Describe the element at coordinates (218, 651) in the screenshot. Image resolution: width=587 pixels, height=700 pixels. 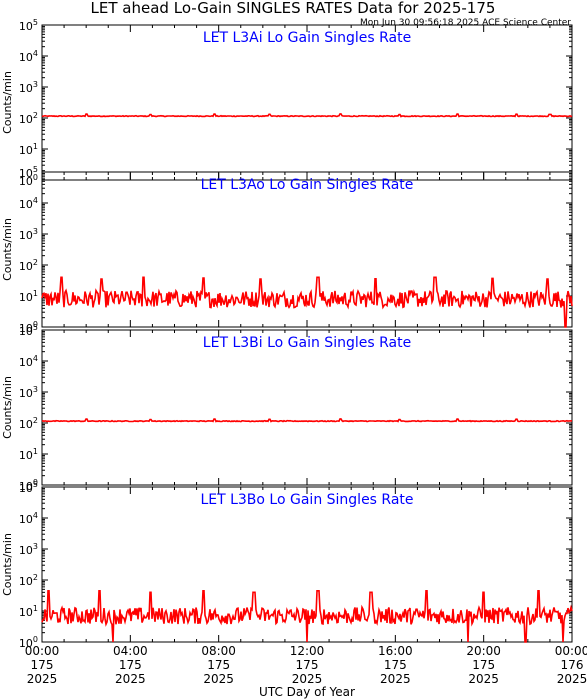
I see `x-tick-time: 08:00` at that location.